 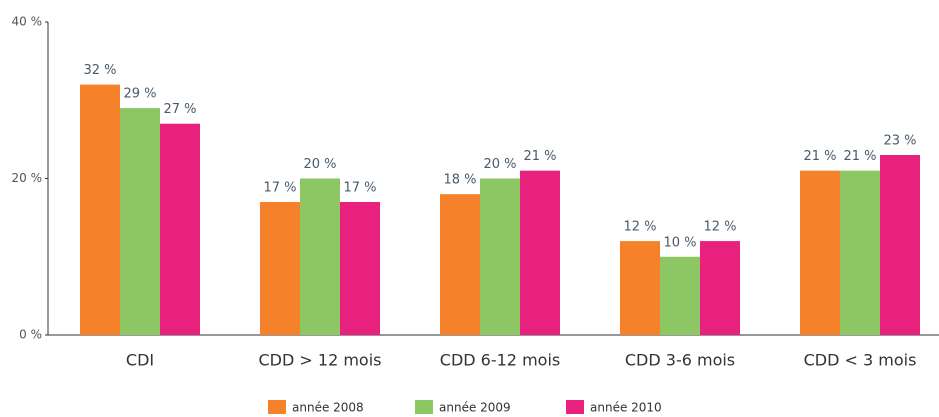 What do you see at coordinates (680, 360) in the screenshot?
I see `x-tick-label: CDD 3-6 mois` at bounding box center [680, 360].